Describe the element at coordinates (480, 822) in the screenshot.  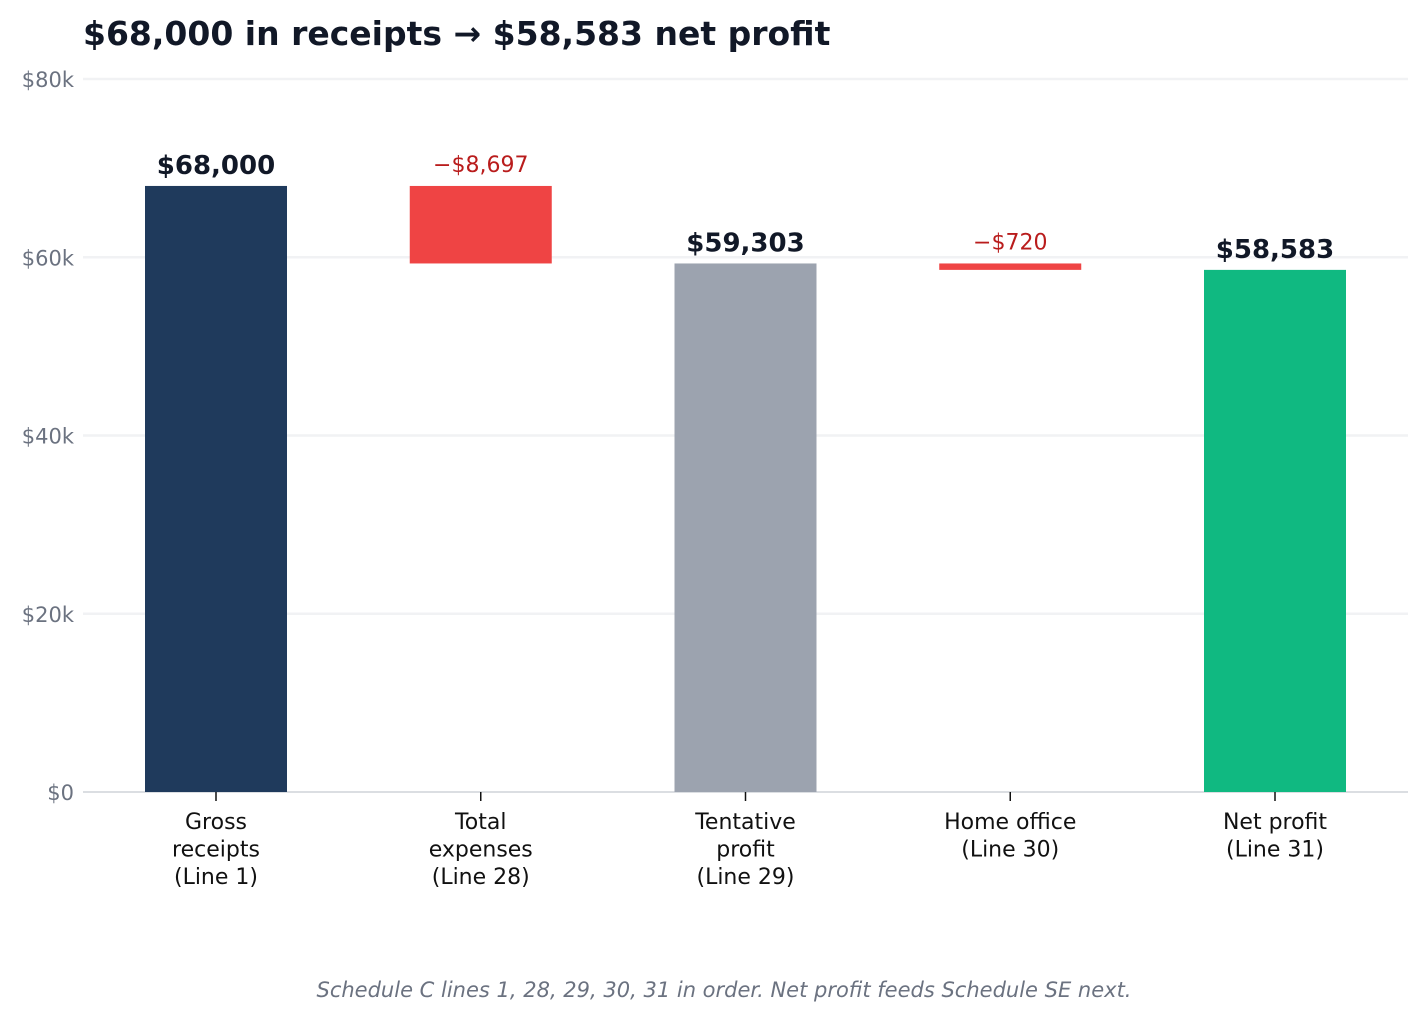
I see `x-tick-label: Total` at that location.